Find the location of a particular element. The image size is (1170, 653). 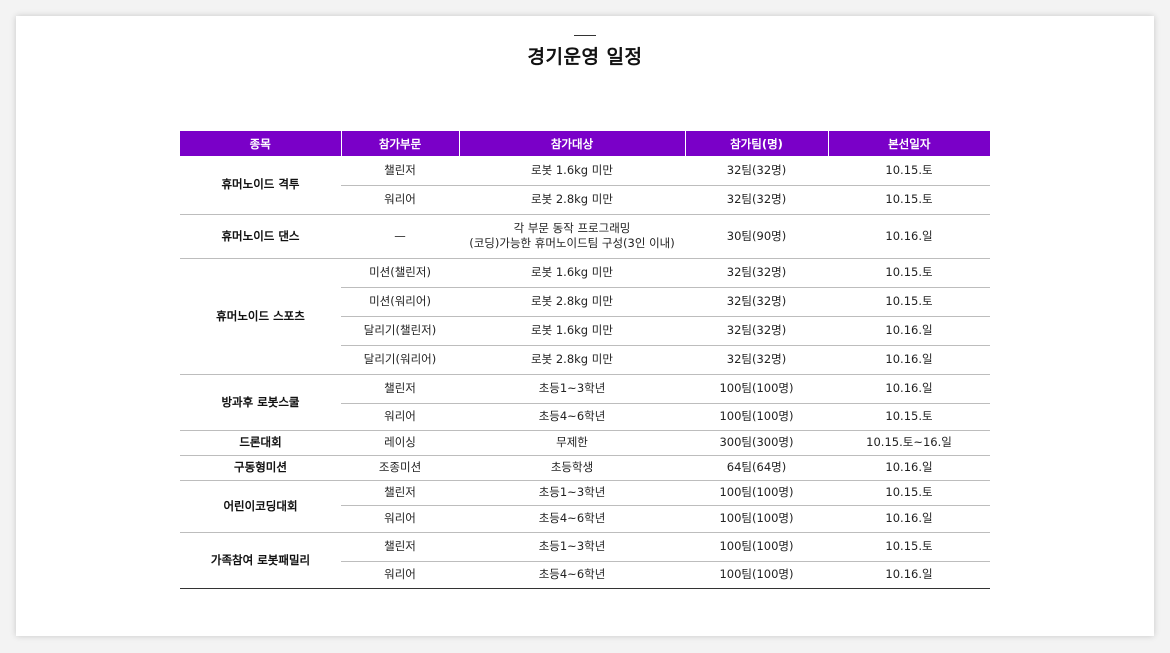

table-row: 워리어 초등4~6학년 100팀(100명) 10.15.토 is located at coordinates (585, 417).